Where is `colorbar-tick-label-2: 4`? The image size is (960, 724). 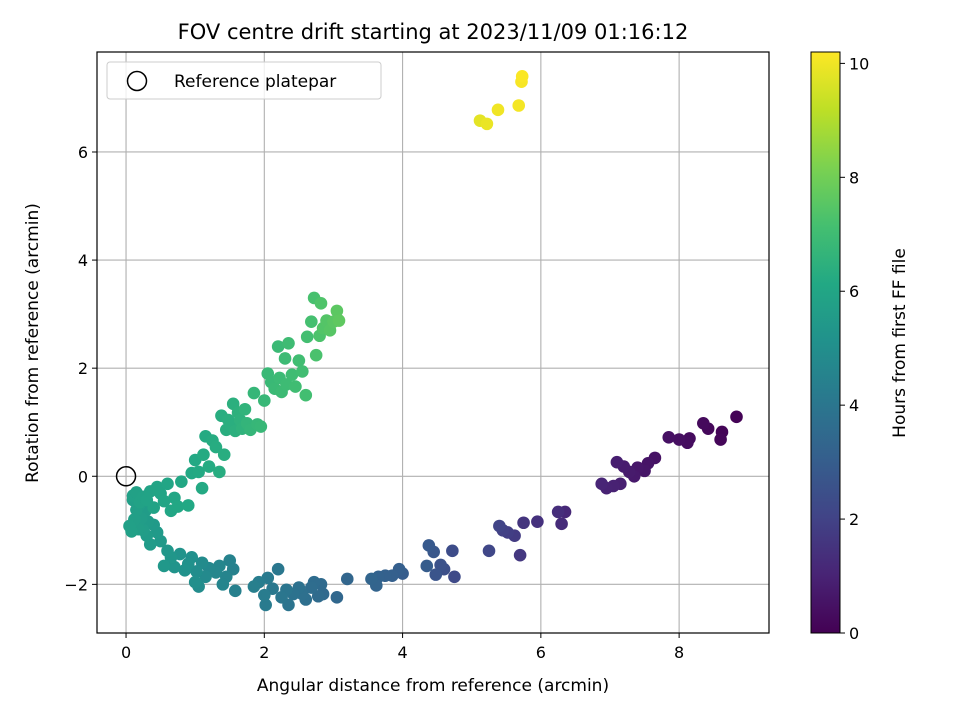 colorbar-tick-label-2: 4 is located at coordinates (854, 405).